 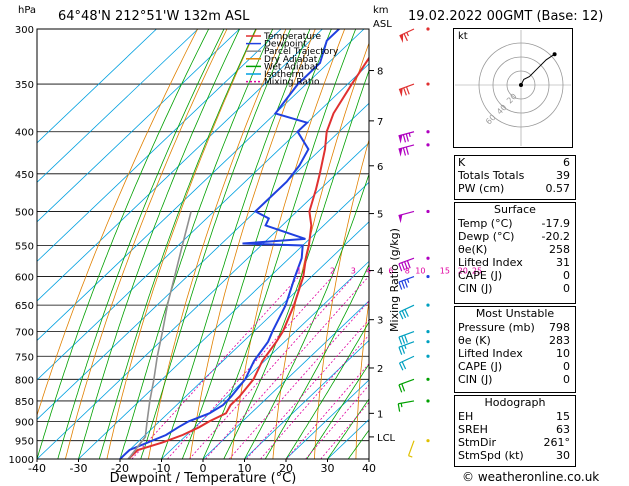 I want to click on index-label: CIN (J), so click(x=475, y=288).